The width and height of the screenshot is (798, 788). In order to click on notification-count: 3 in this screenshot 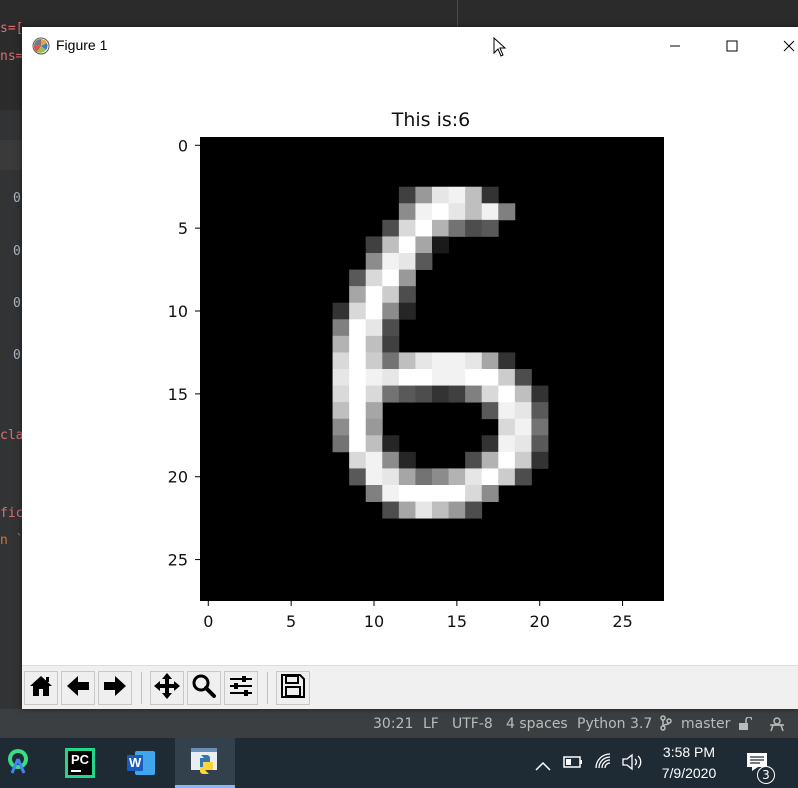, I will do `click(766, 775)`.